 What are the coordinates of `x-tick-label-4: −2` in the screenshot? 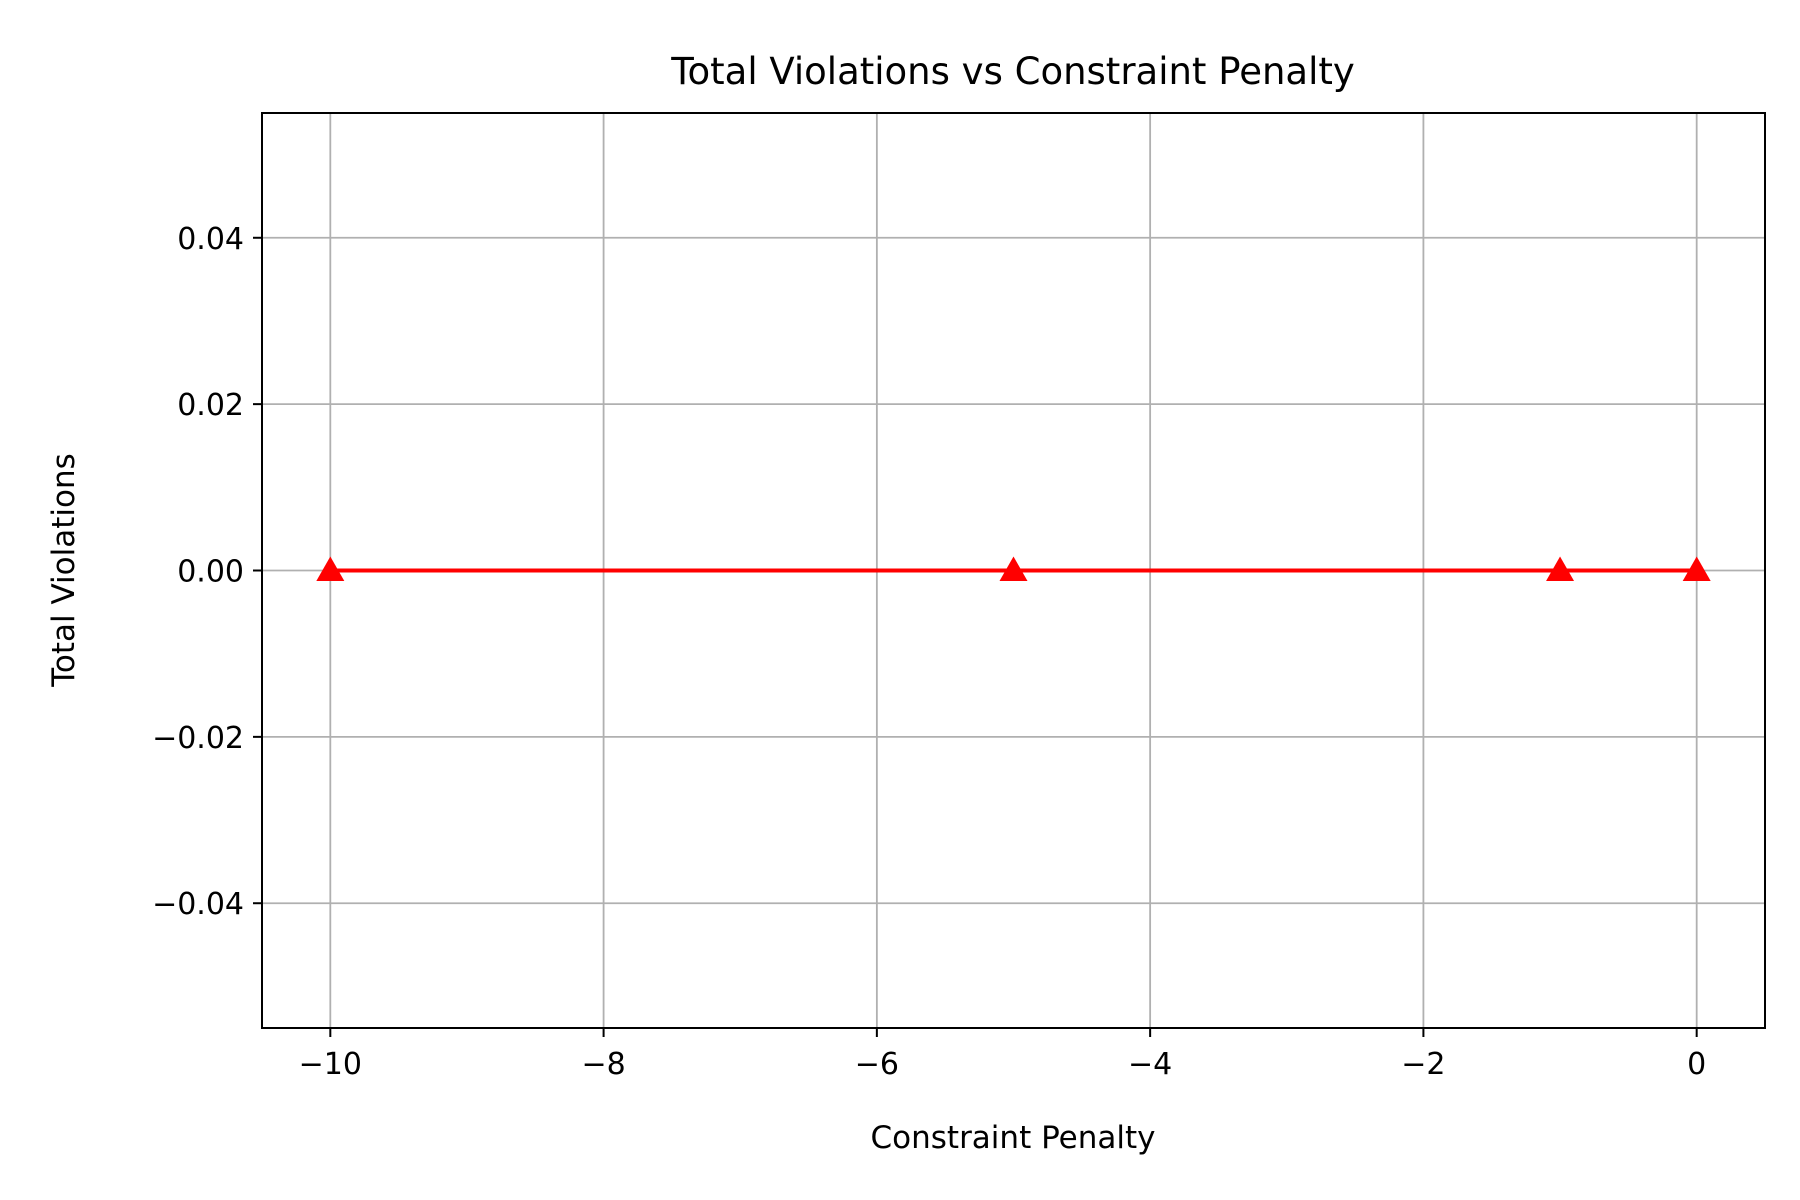 It's located at (1423, 1064).